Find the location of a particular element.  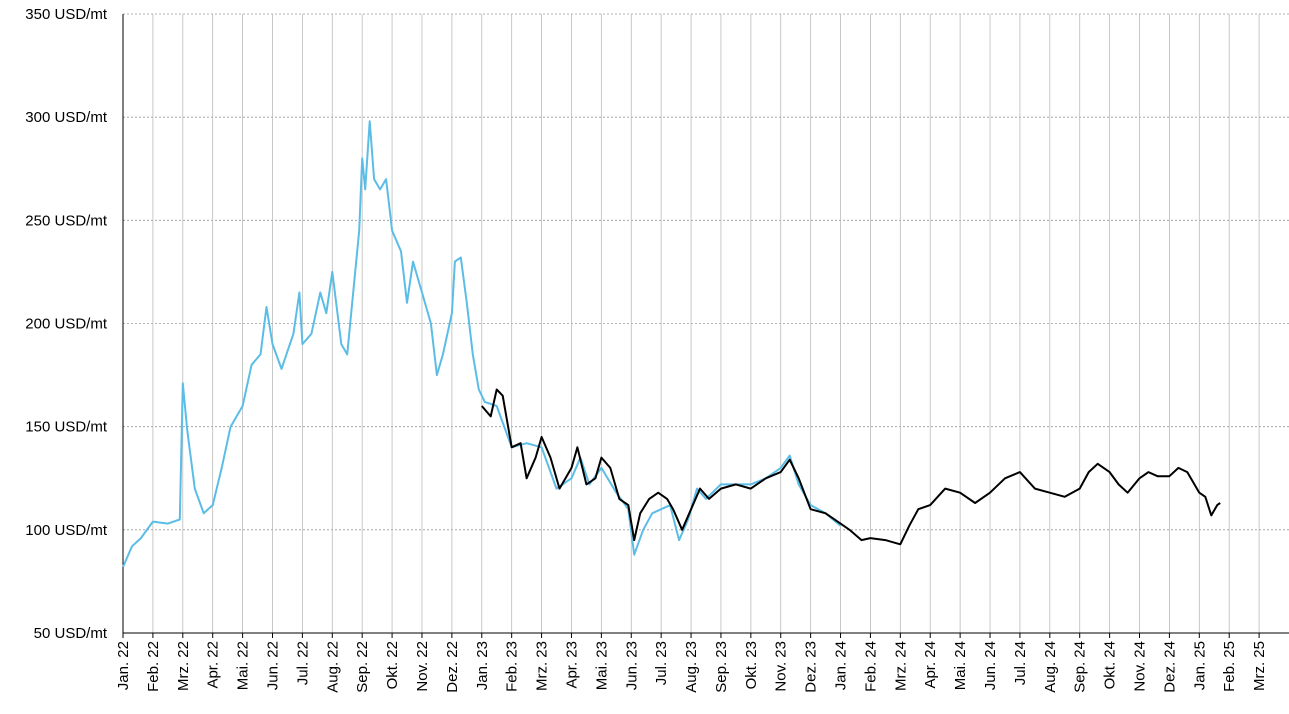

x-tick-label: Mrz. 24 is located at coordinates (900, 666).